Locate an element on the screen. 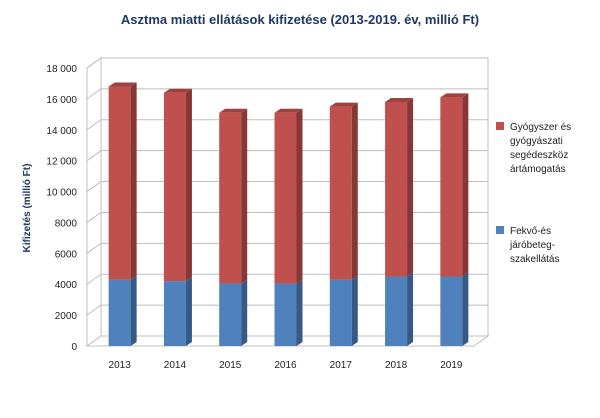  x-tick-label: 2018 is located at coordinates (396, 365).